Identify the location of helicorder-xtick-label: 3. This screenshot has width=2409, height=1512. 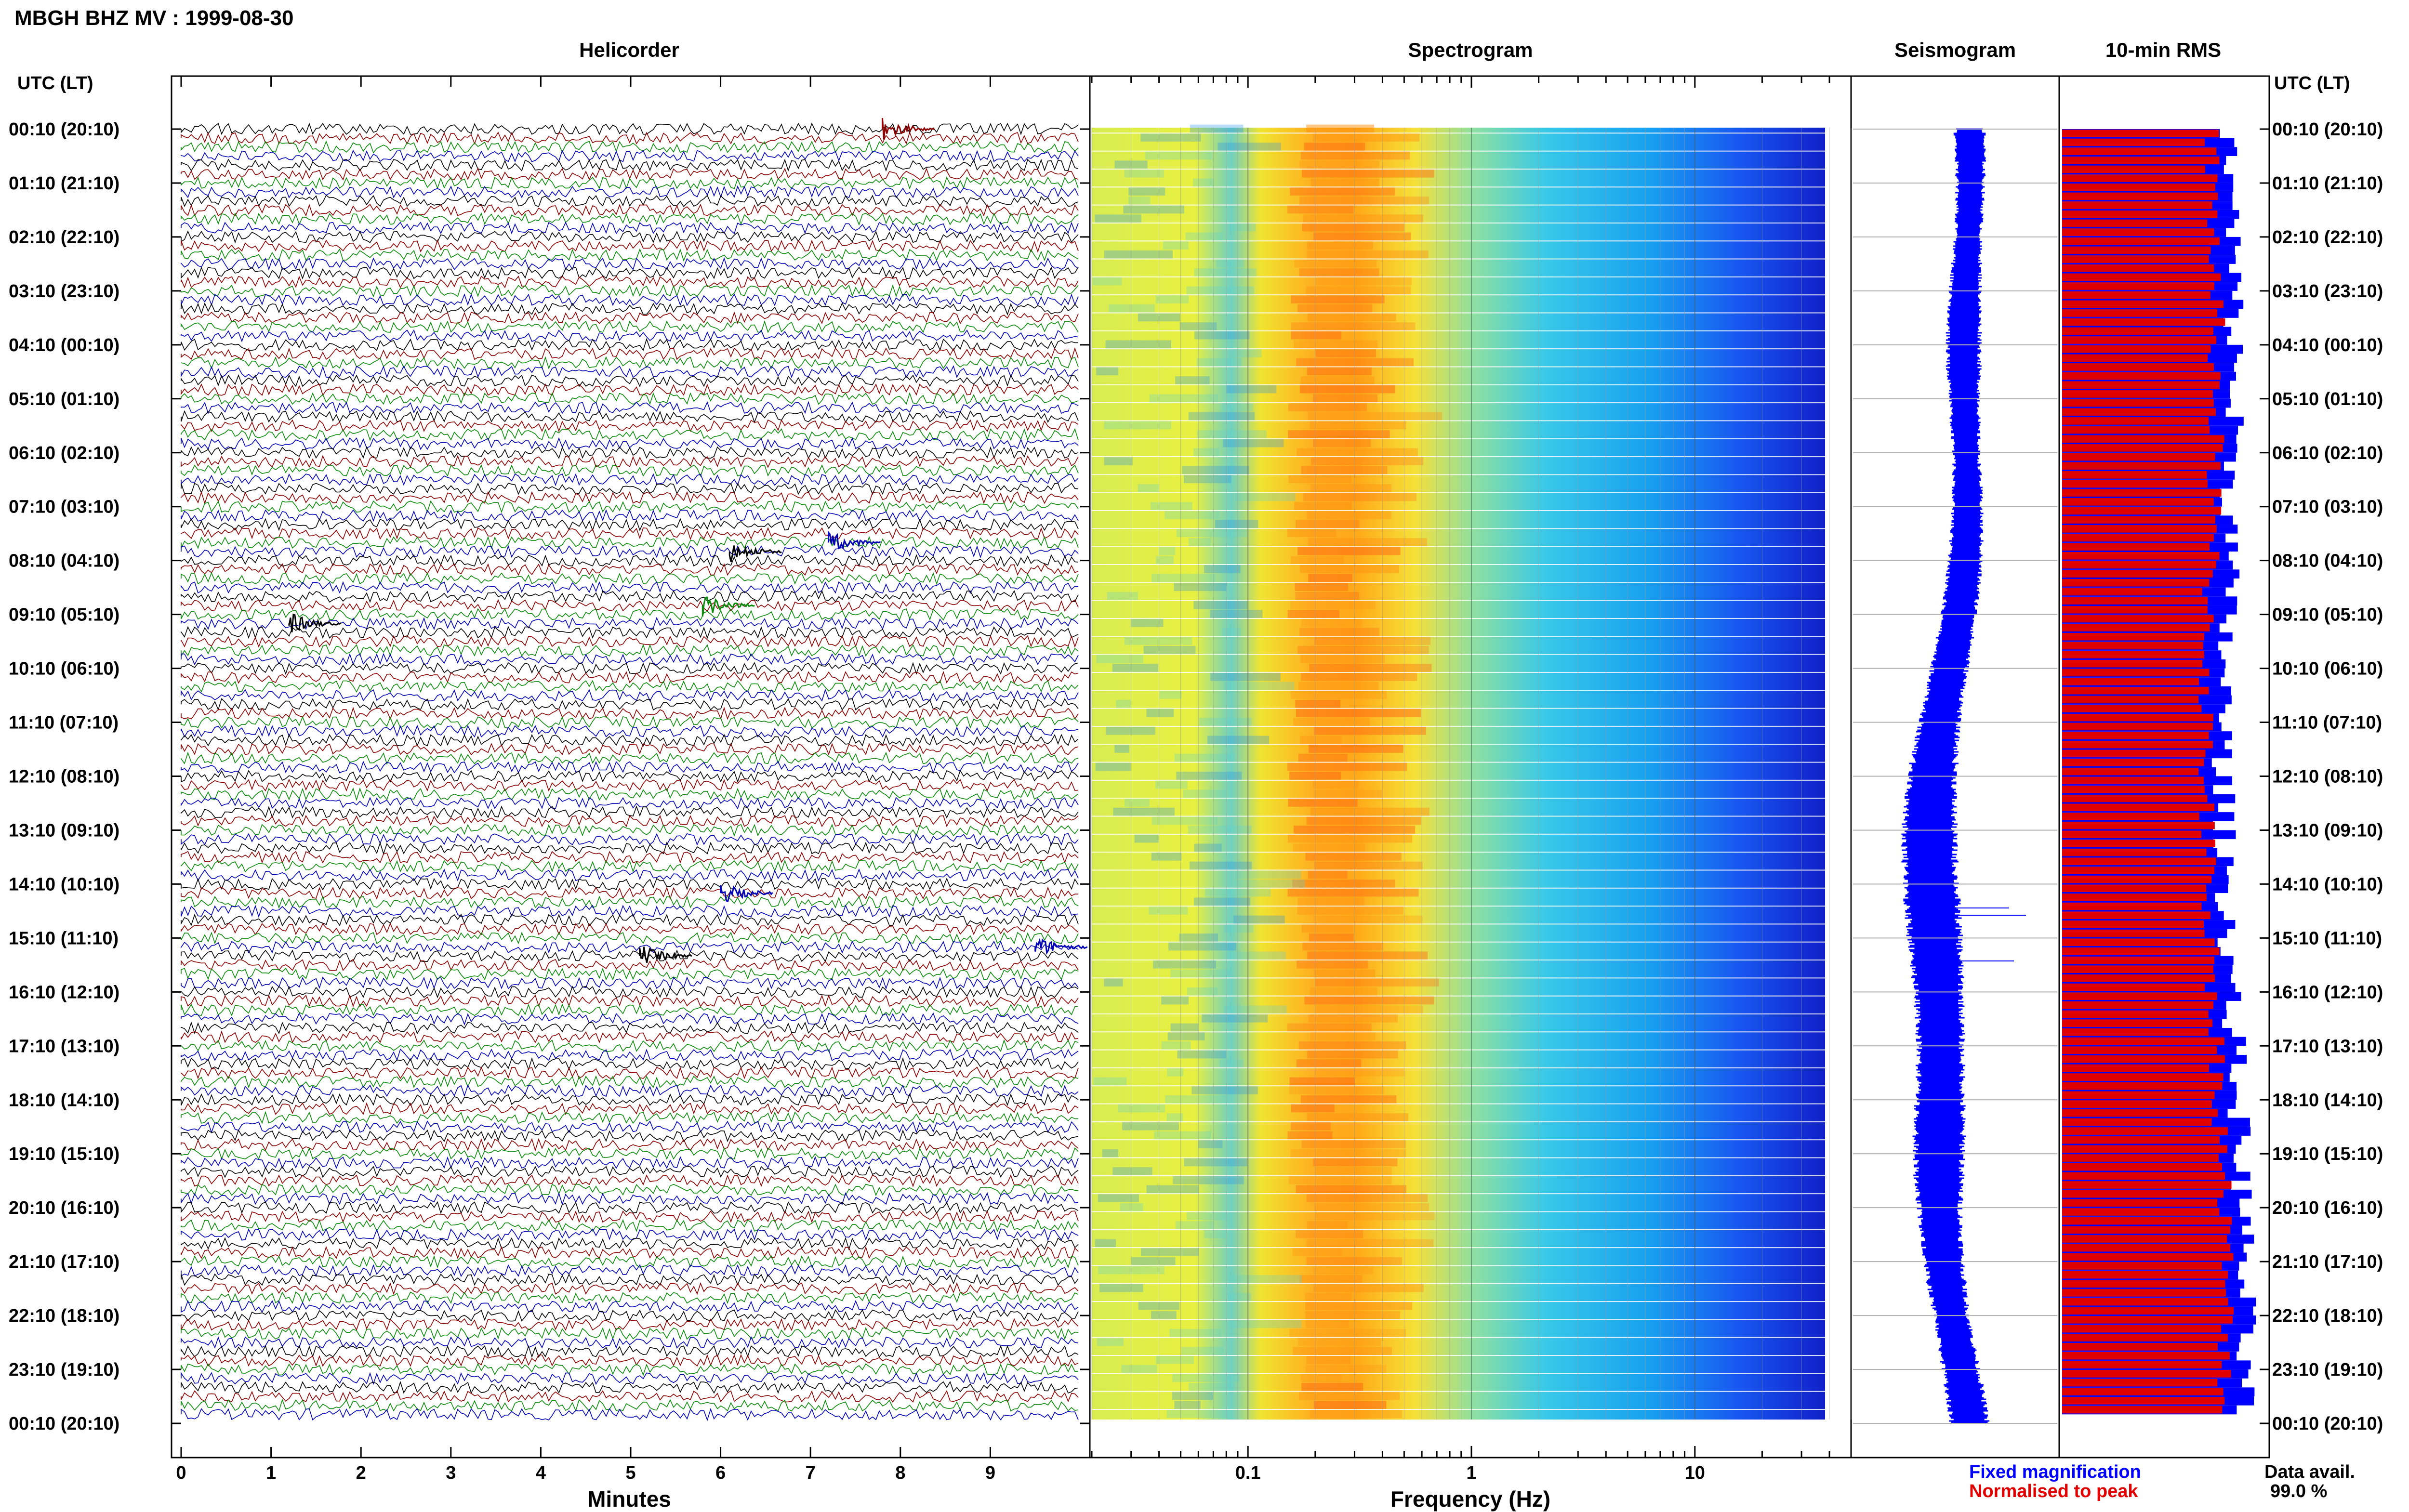
(451, 1473).